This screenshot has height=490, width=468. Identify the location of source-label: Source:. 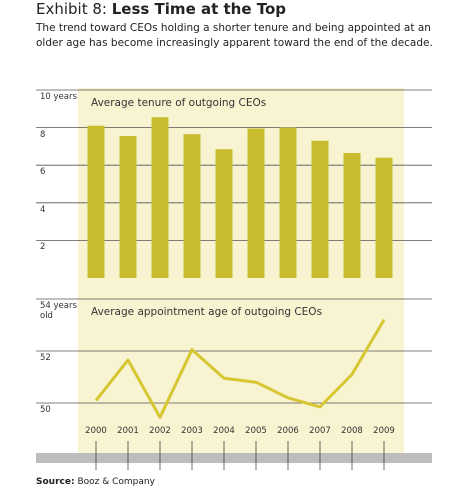
(55, 482).